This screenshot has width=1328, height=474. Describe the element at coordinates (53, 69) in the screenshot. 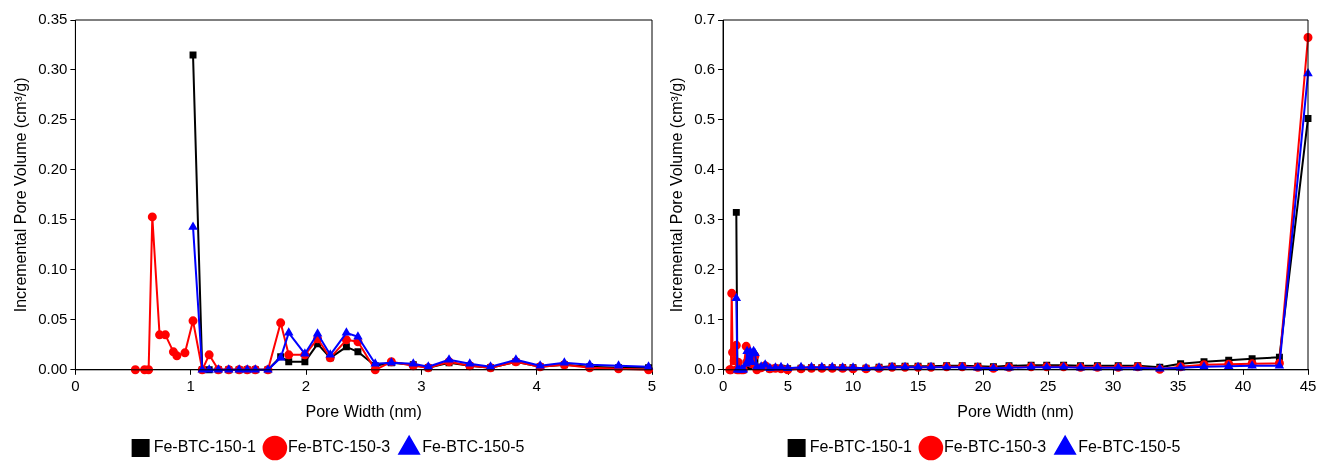

I see `y-tick-label: 0.30` at that location.